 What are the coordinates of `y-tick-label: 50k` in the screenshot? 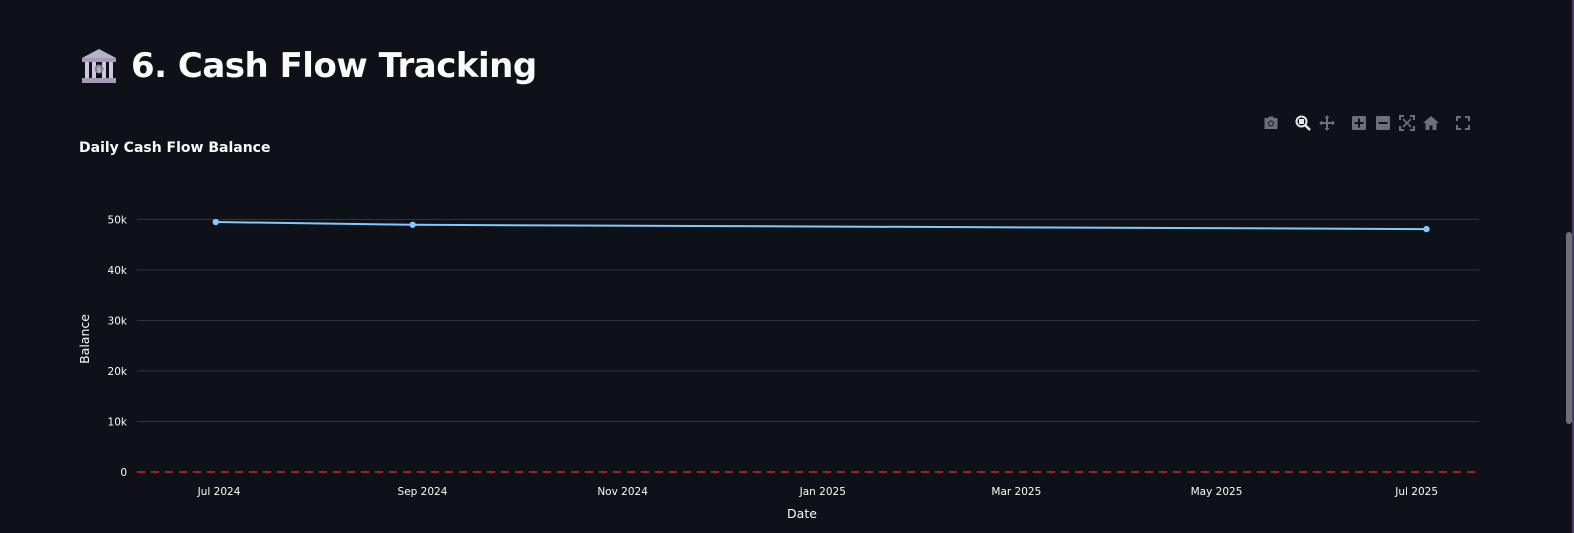 It's located at (118, 220).